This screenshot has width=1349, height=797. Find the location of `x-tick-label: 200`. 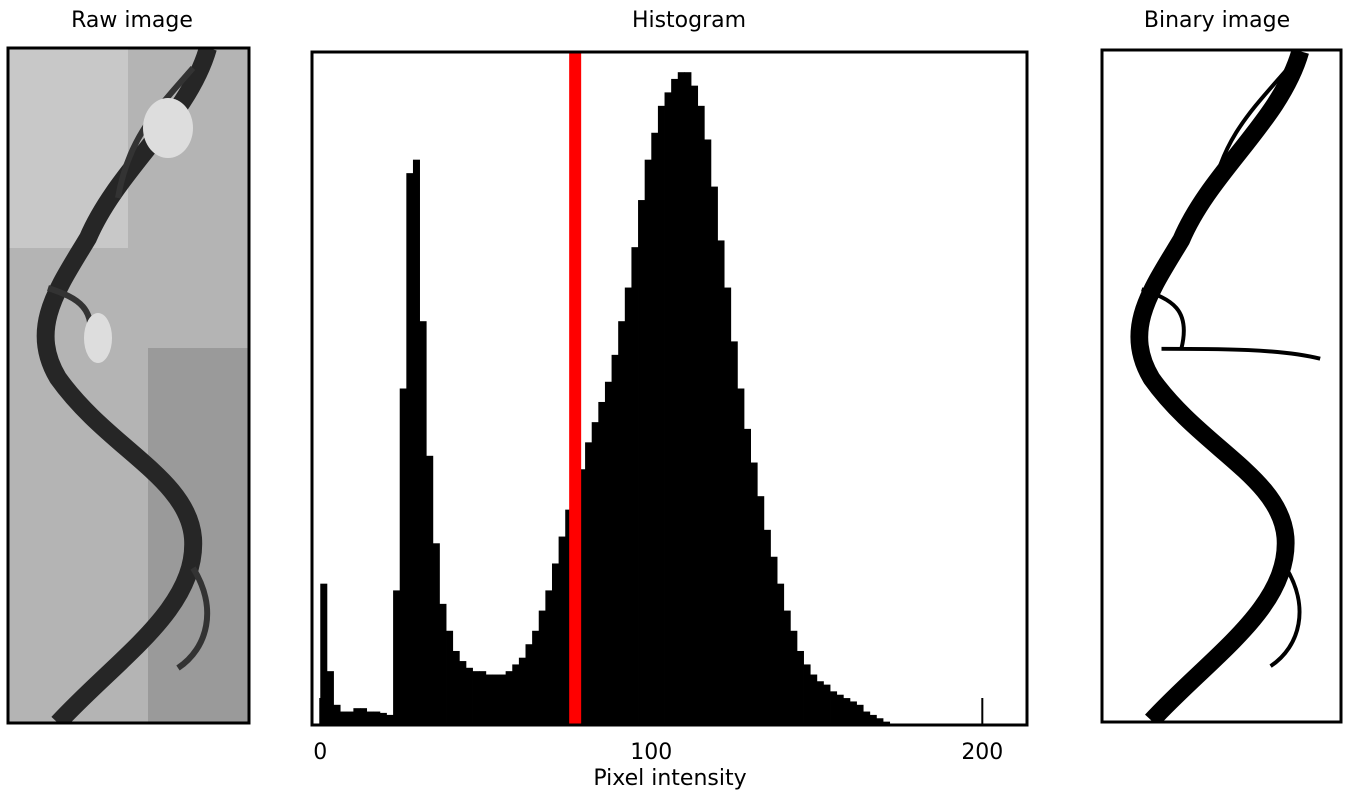

x-tick-label: 200 is located at coordinates (982, 752).